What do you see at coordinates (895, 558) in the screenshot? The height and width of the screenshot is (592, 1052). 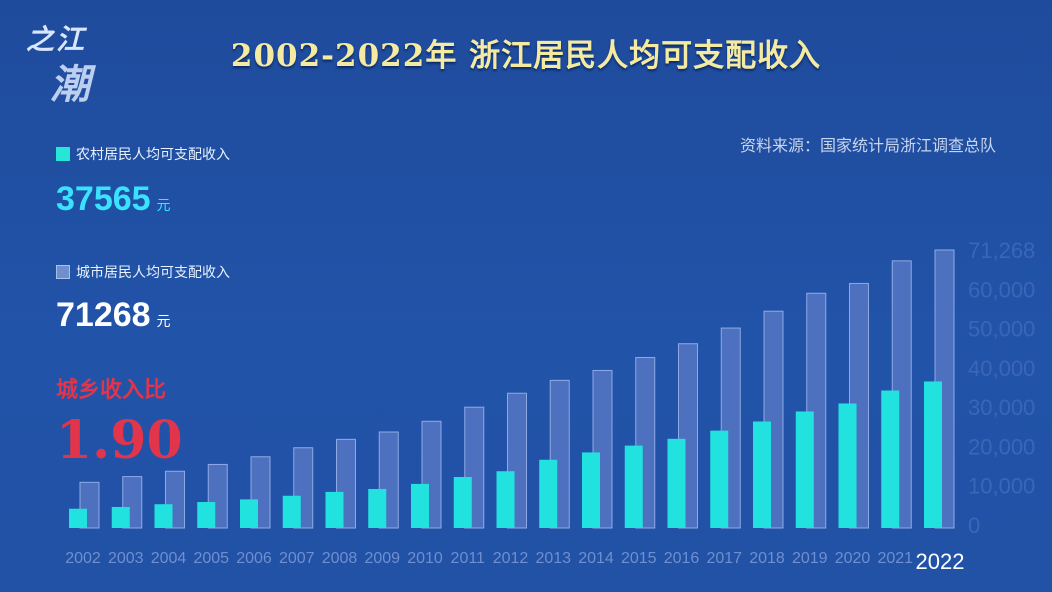 I see `x-tick-label: 2021` at bounding box center [895, 558].